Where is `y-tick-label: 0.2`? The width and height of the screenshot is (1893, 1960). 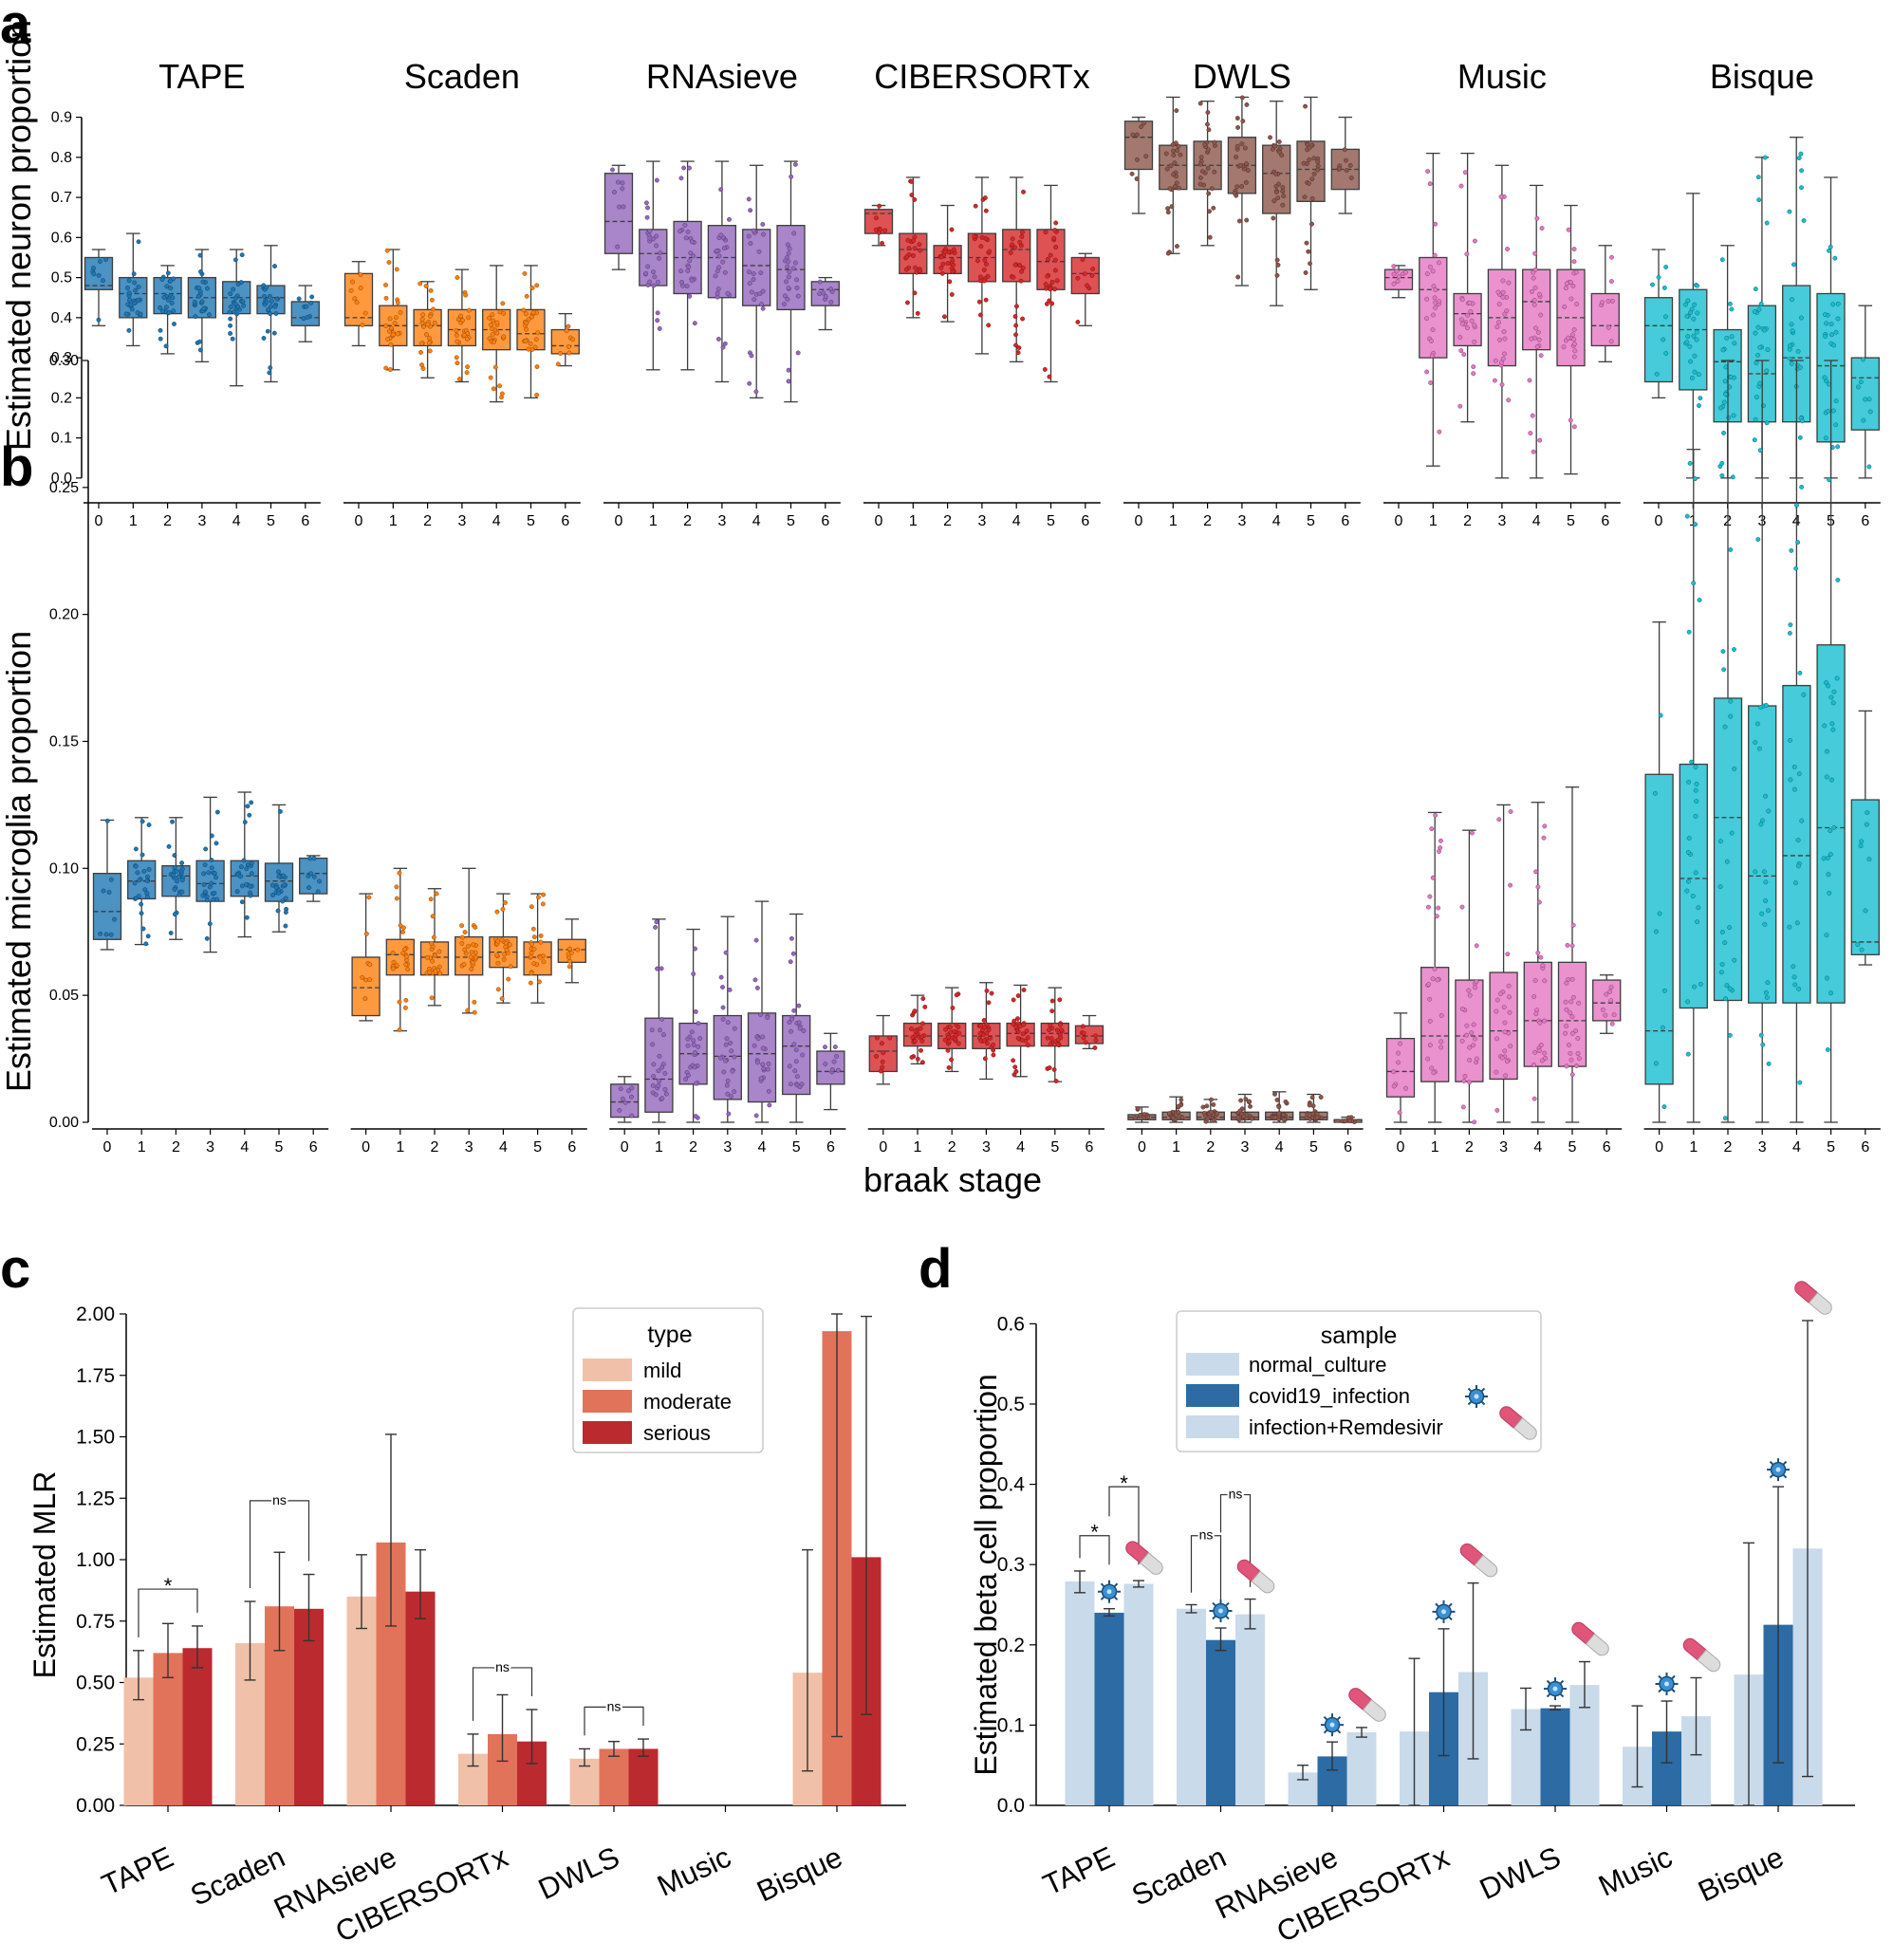 y-tick-label: 0.2 is located at coordinates (1011, 1646).